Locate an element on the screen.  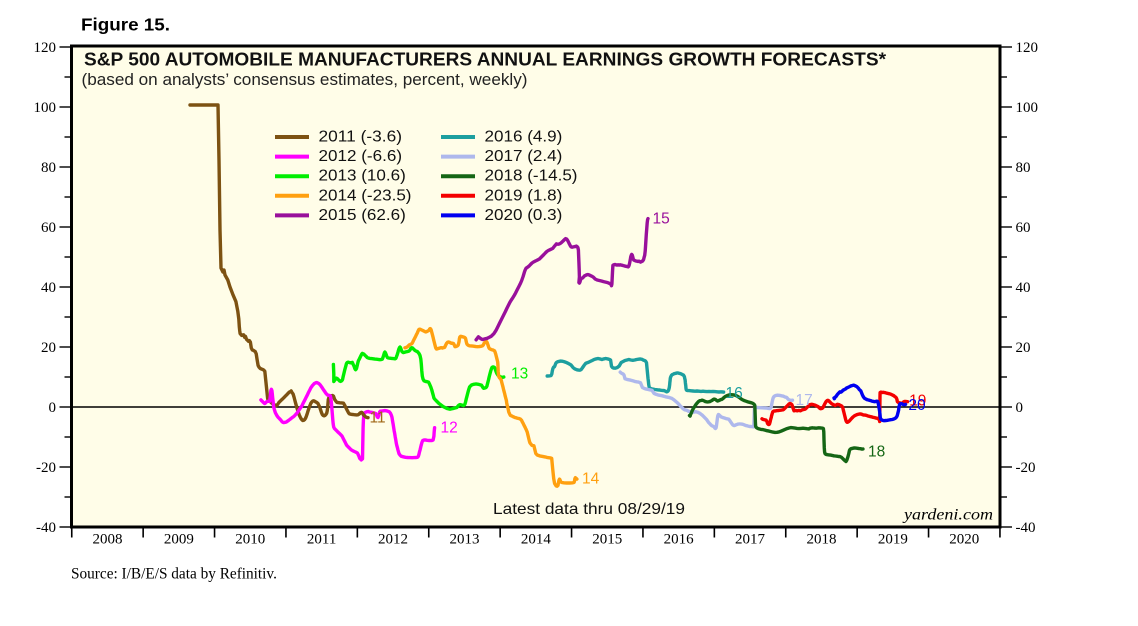
svg-text: 2010 is located at coordinates (250, 540).